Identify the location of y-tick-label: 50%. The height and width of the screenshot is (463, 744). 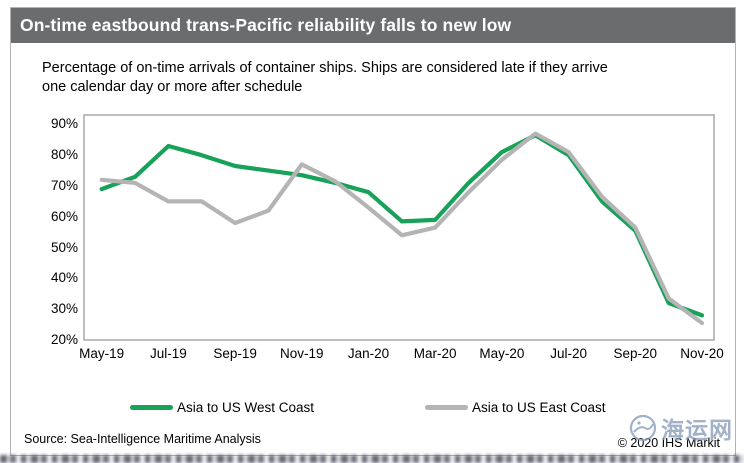
(64, 247).